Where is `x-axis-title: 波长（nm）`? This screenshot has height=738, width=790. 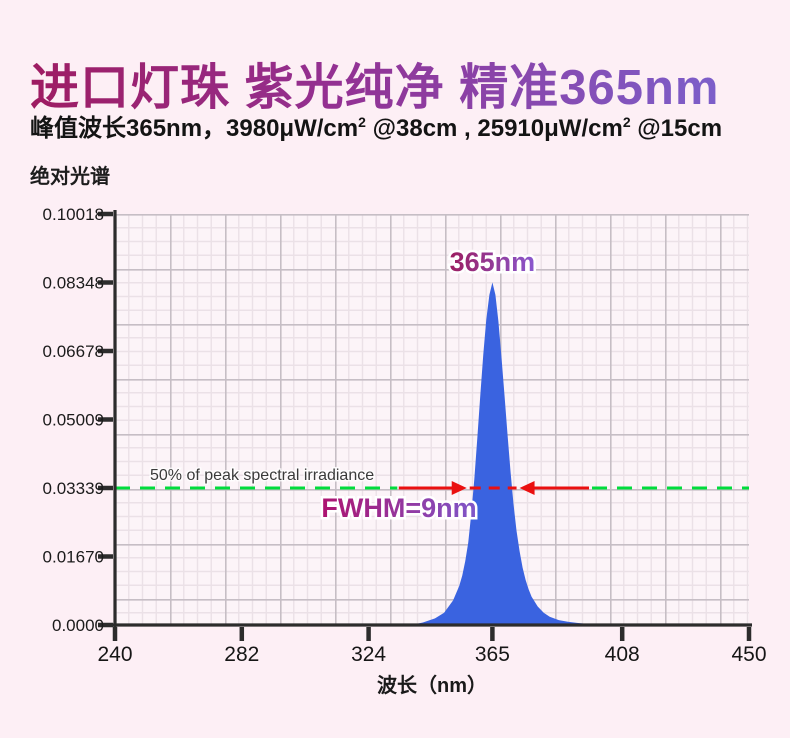
x-axis-title: 波长（nm） is located at coordinates (432, 685).